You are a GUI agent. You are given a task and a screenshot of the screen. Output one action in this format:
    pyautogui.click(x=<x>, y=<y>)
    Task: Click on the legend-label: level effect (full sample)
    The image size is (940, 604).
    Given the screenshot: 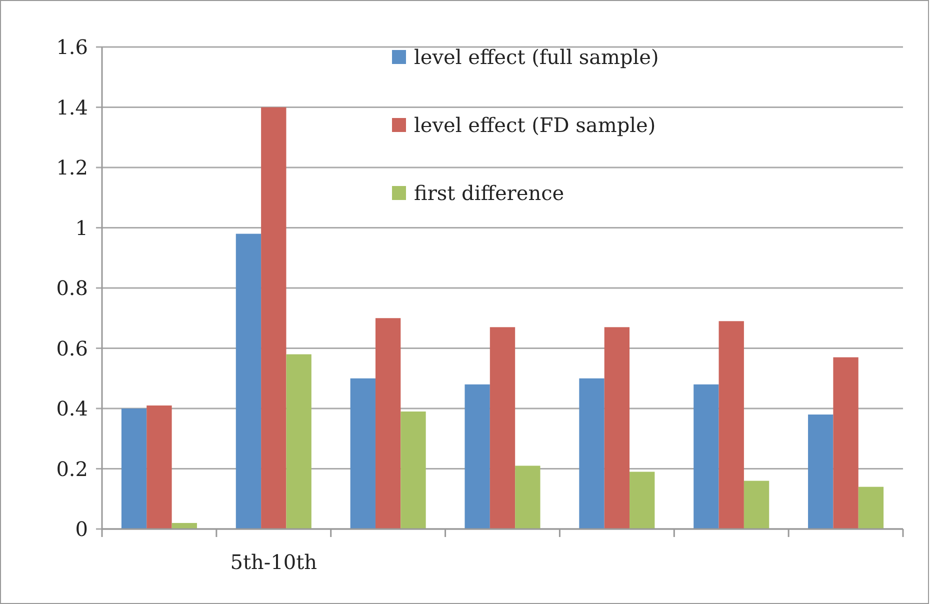 What is the action you would take?
    pyautogui.click(x=536, y=57)
    